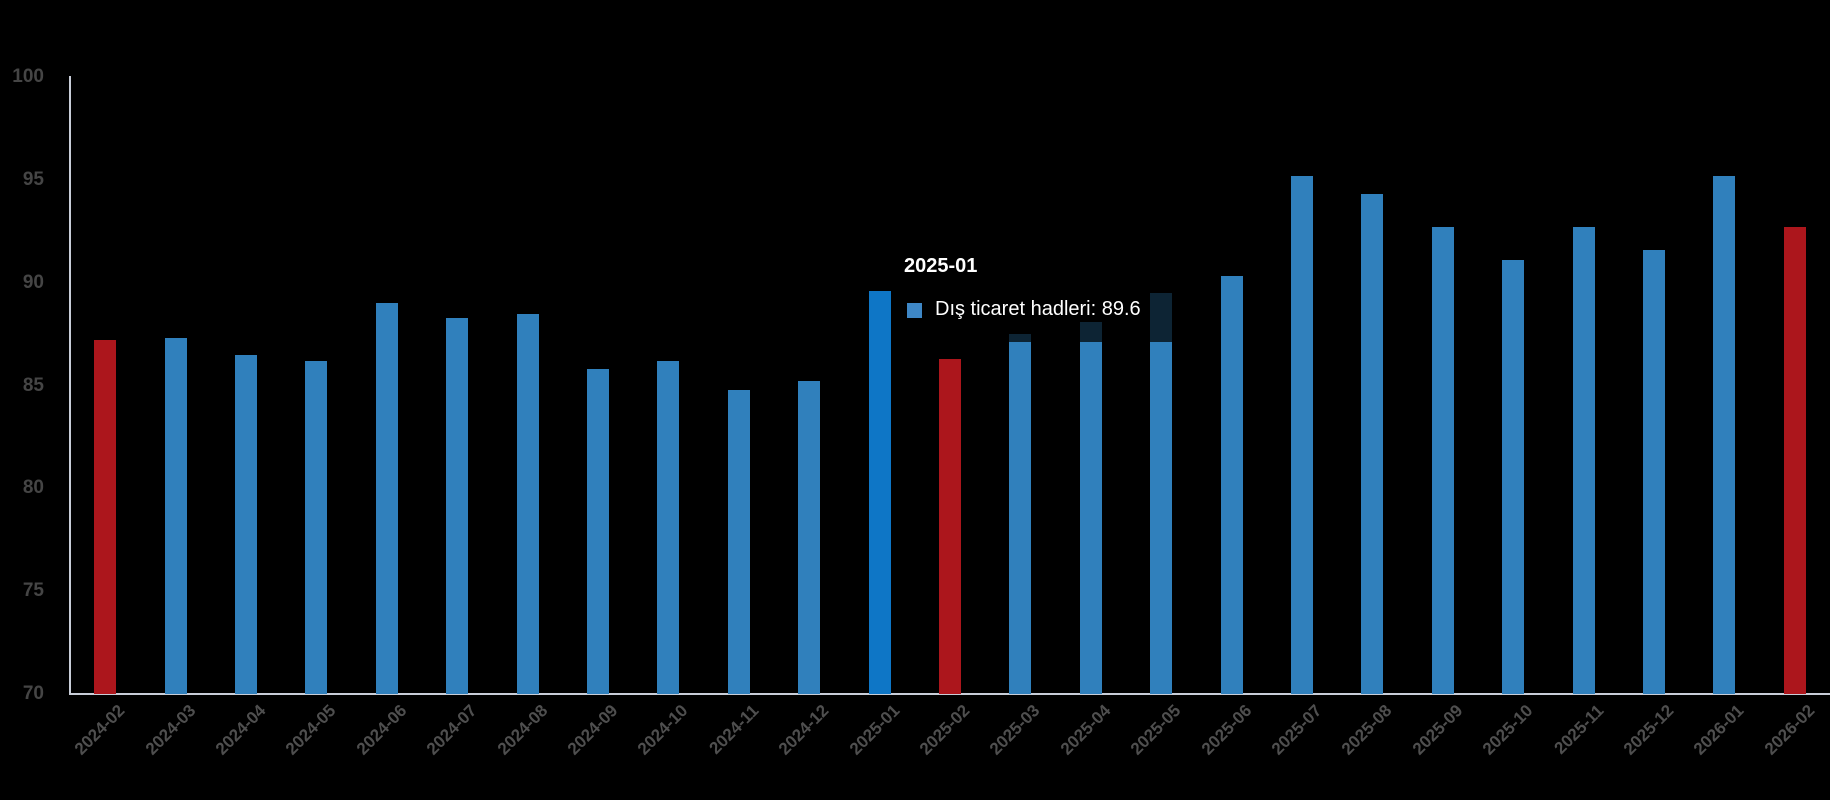  What do you see at coordinates (33, 385) in the screenshot?
I see `y-tick-label: 85` at bounding box center [33, 385].